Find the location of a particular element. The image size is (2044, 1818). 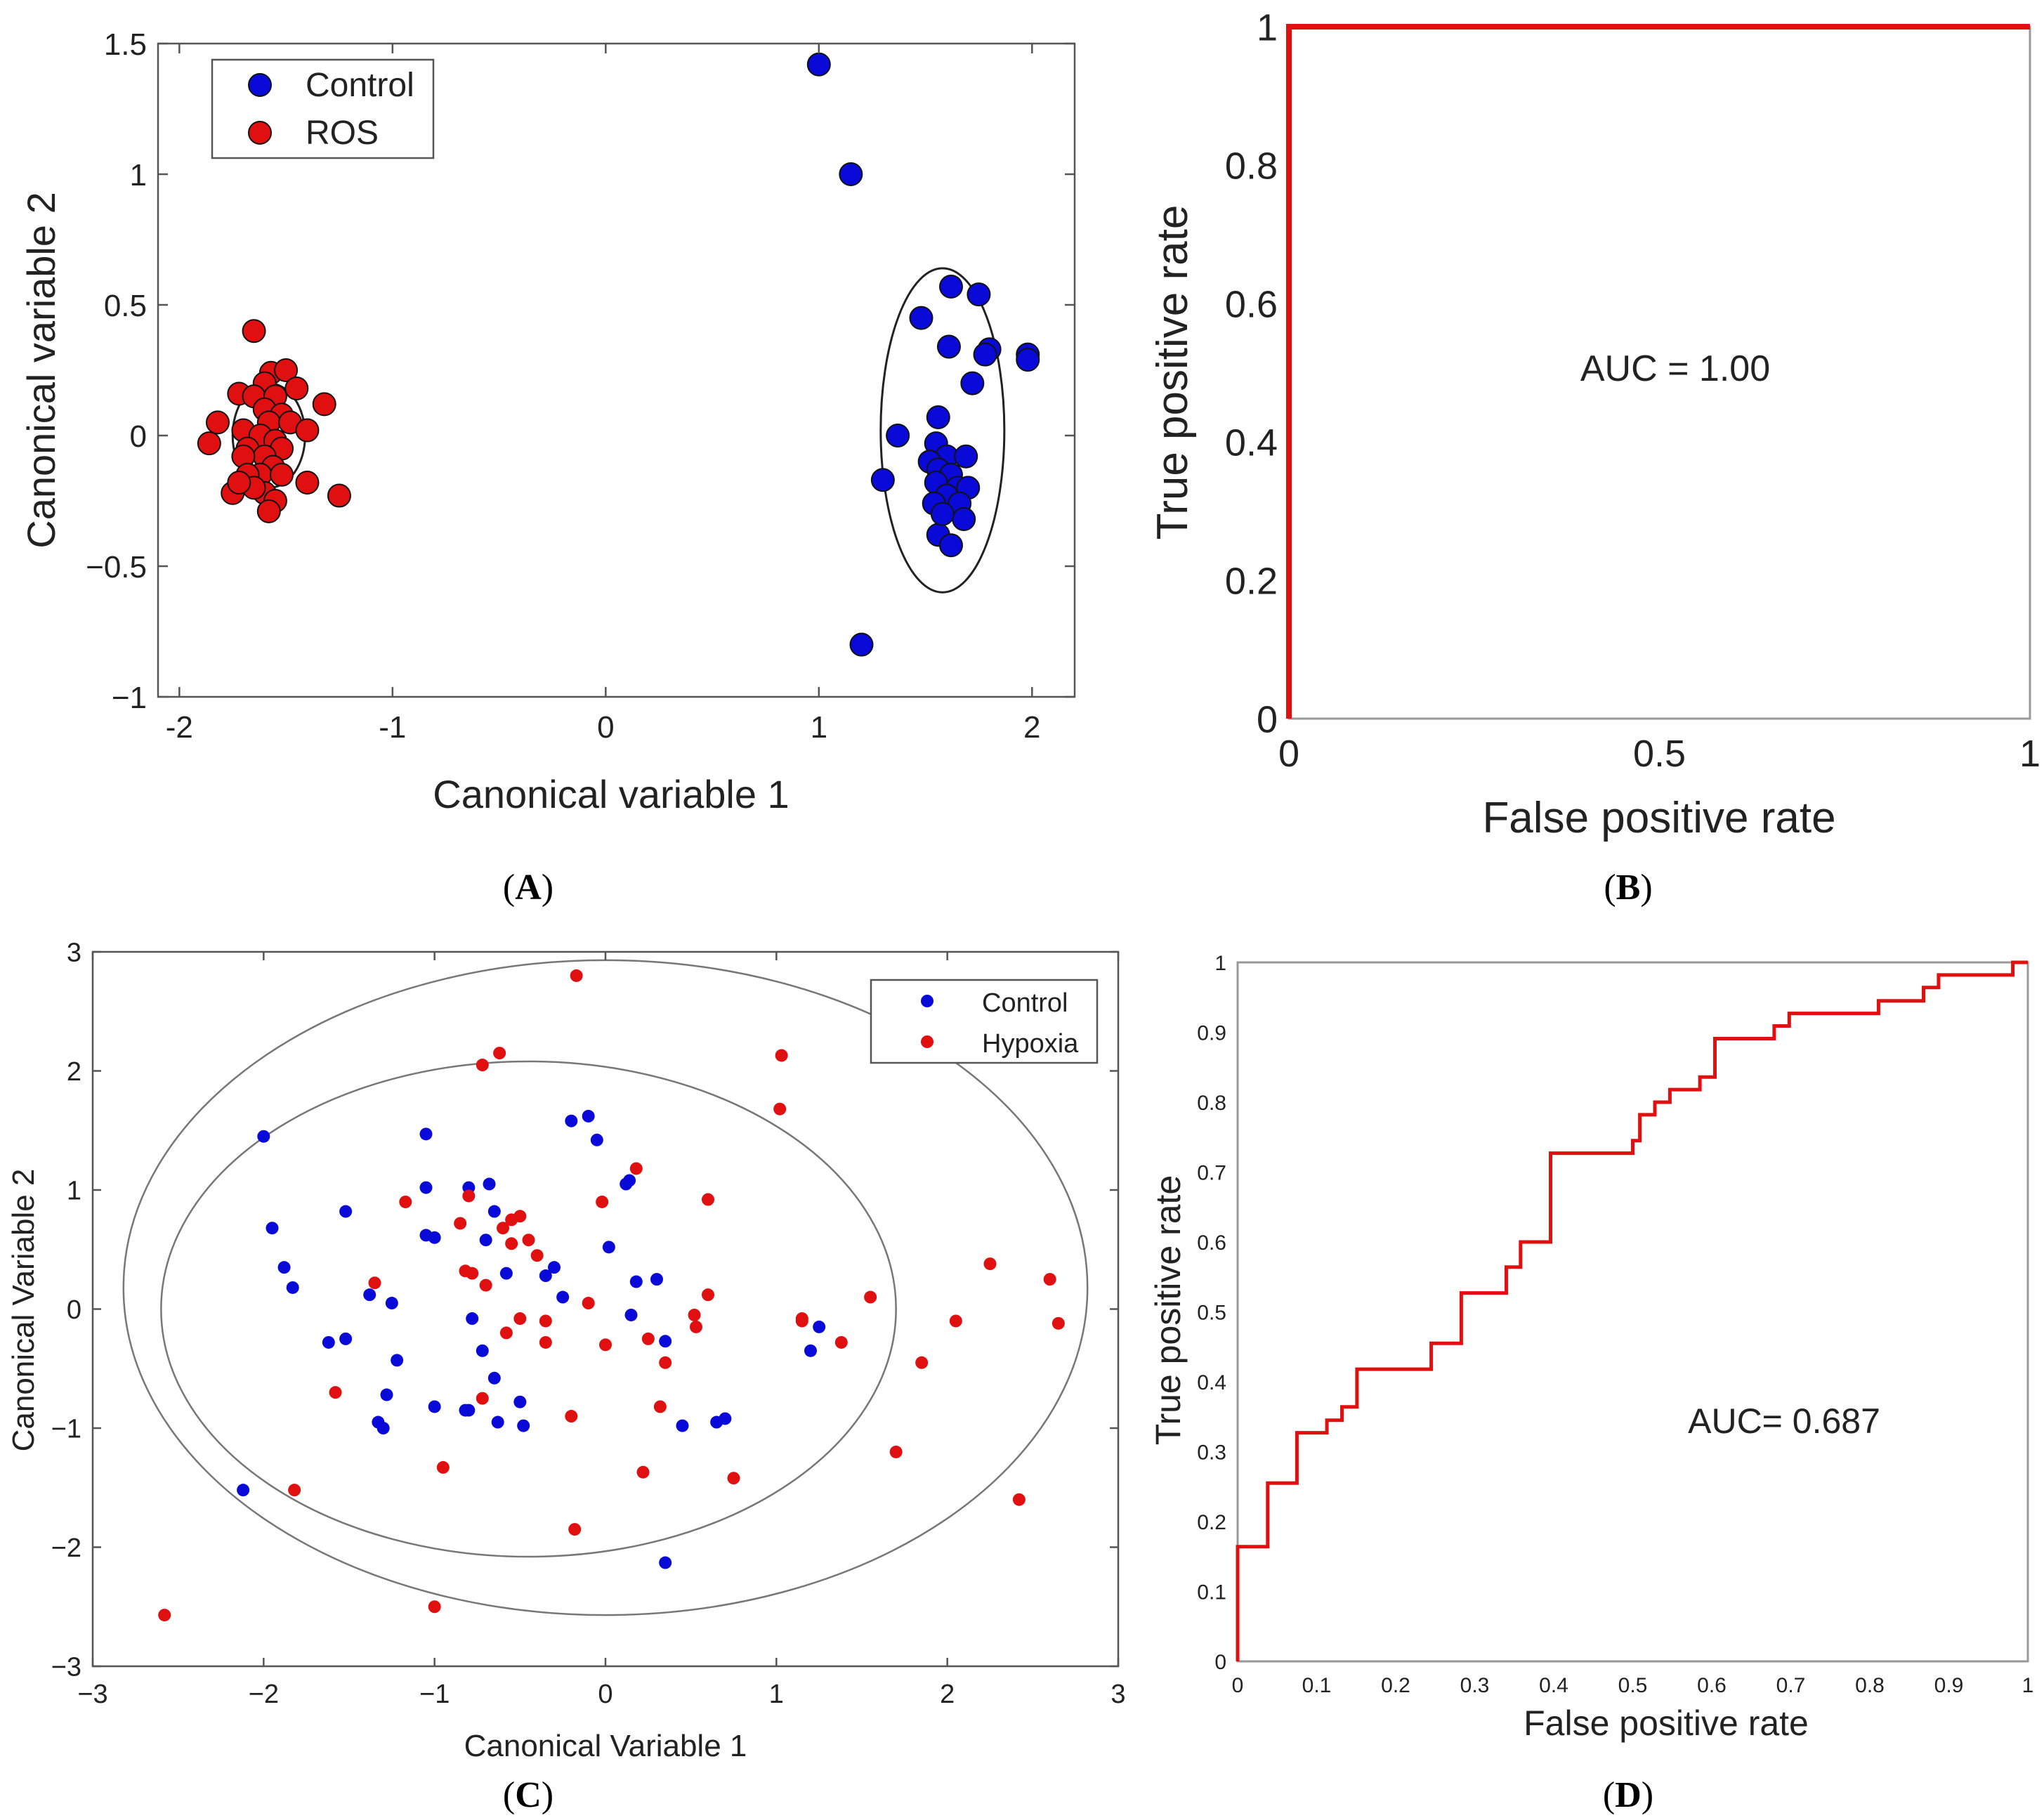

x-tick-label: 0.9 is located at coordinates (1949, 1685).